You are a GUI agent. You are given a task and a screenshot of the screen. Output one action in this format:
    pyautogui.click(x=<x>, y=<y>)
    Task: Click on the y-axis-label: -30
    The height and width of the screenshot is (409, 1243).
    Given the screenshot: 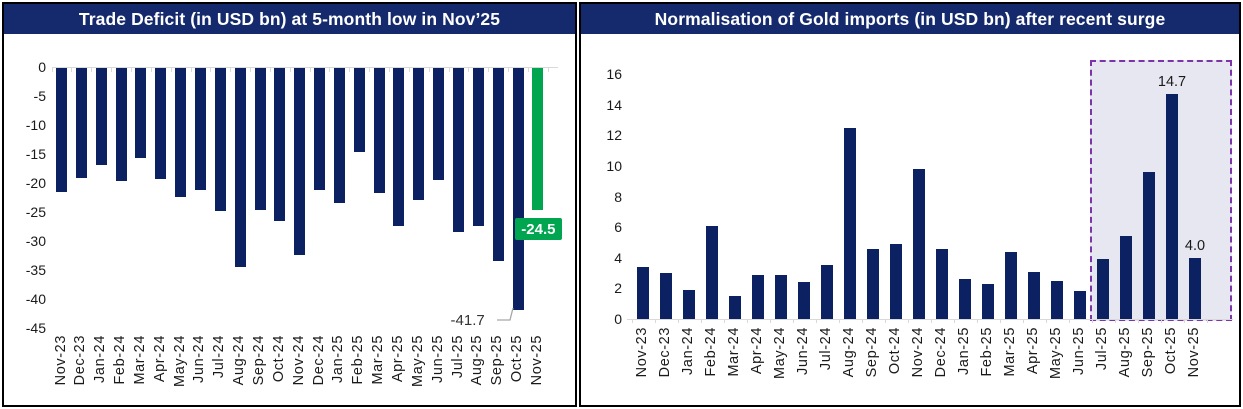 What is the action you would take?
    pyautogui.click(x=35, y=241)
    